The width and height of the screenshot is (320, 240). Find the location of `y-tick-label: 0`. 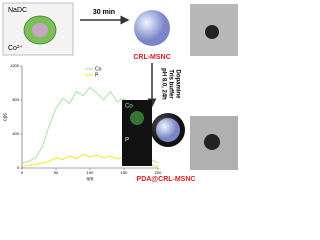

y-tick-label: 0 is located at coordinates (18, 167).